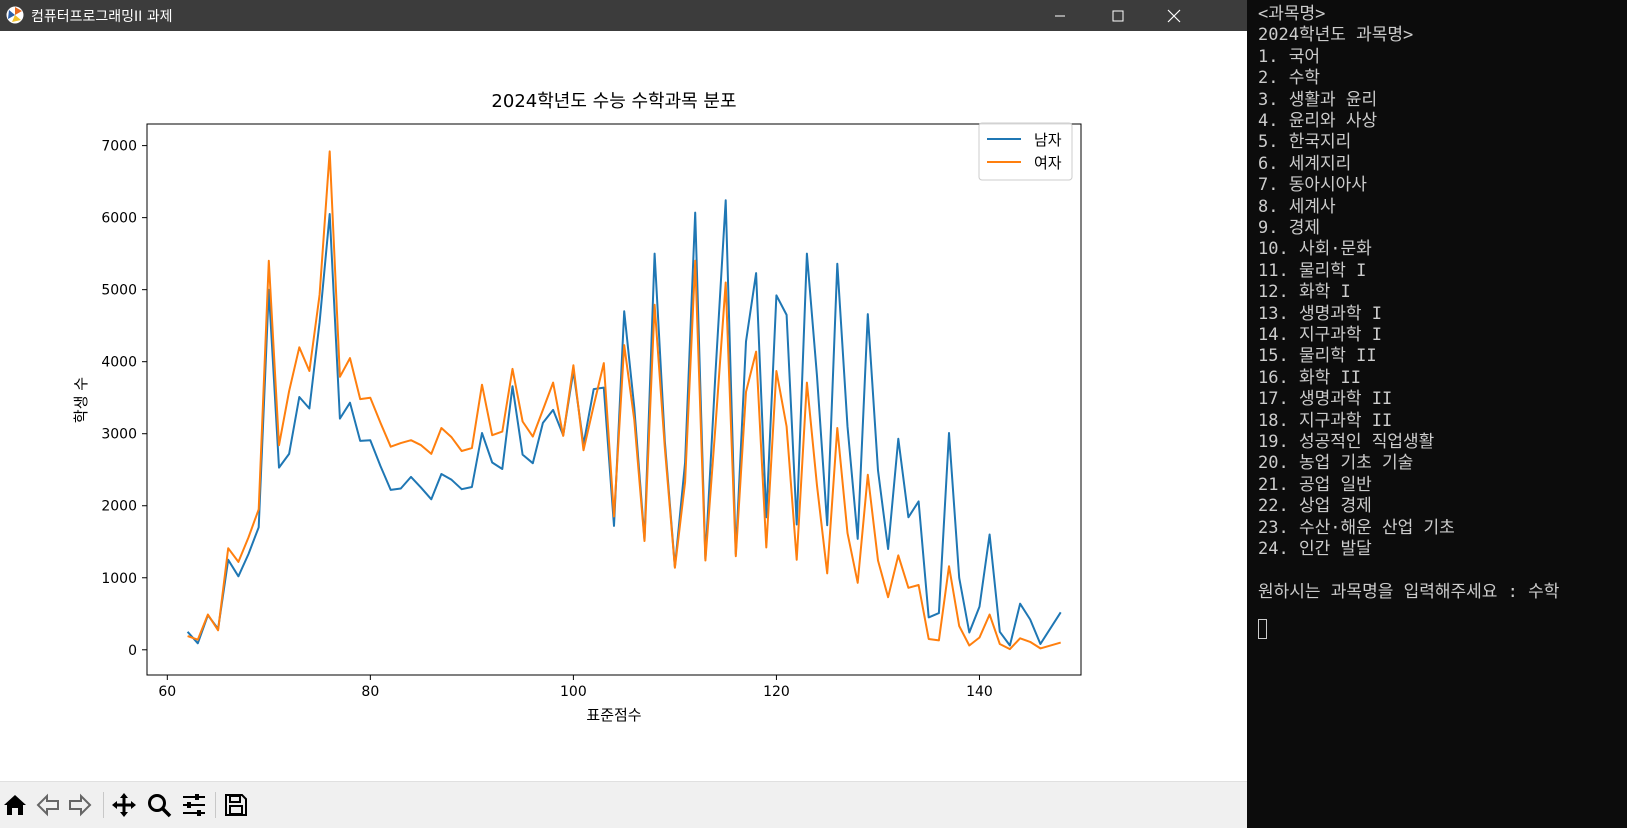  Describe the element at coordinates (1289, 228) in the screenshot. I see `terminal-line: 9. 경제` at that location.